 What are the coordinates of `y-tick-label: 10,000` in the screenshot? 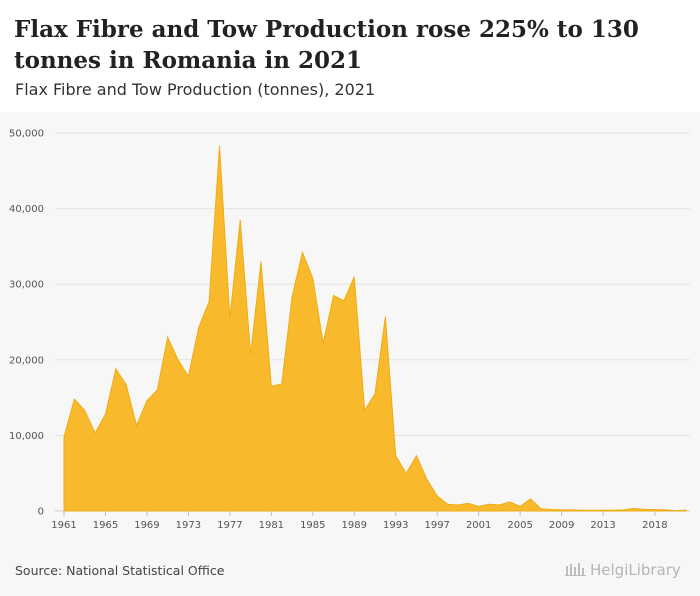 It's located at (26, 436).